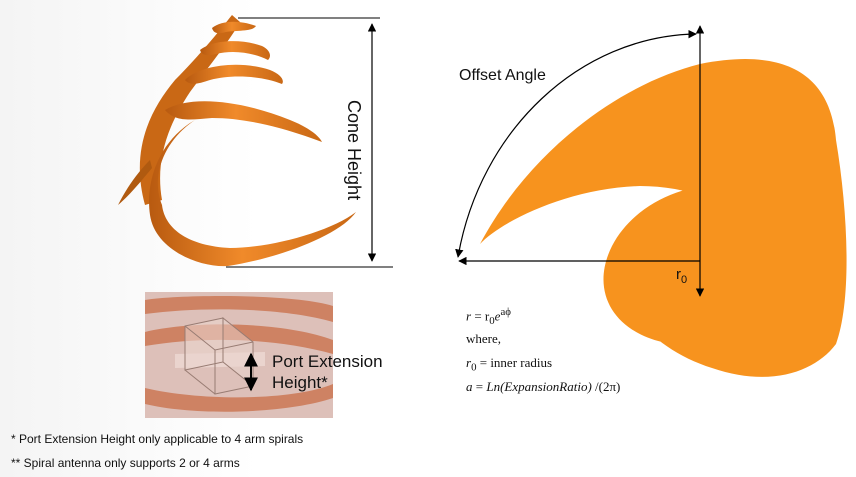  Describe the element at coordinates (300, 382) in the screenshot. I see `port-label-line2: Height*` at that location.